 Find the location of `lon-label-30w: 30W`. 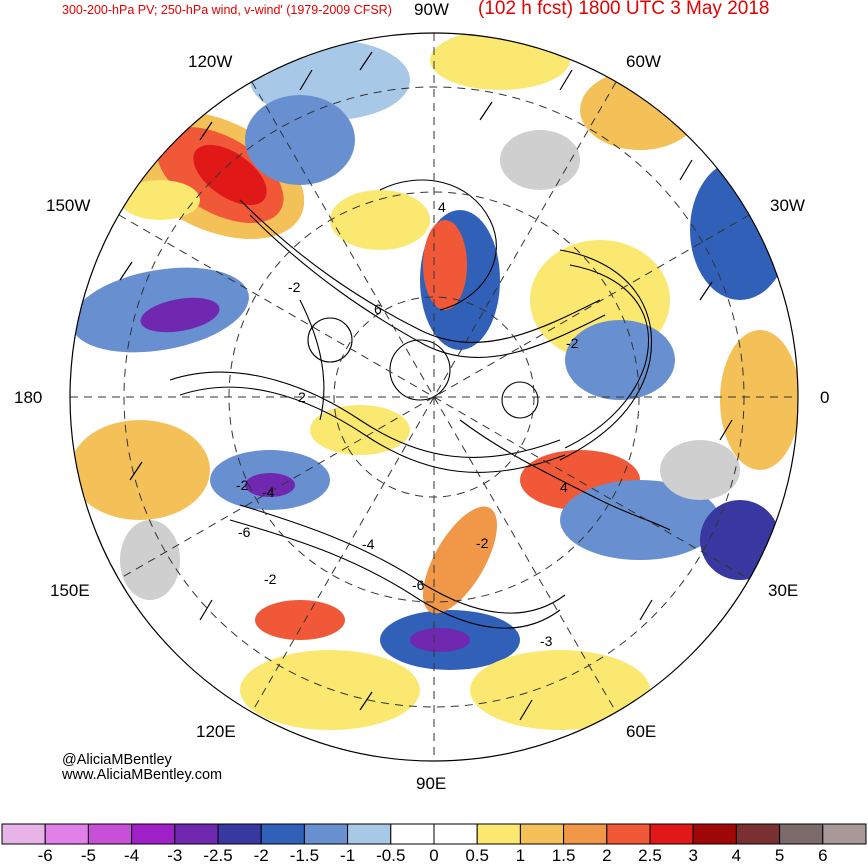

lon-label-30w: 30W is located at coordinates (787, 205).